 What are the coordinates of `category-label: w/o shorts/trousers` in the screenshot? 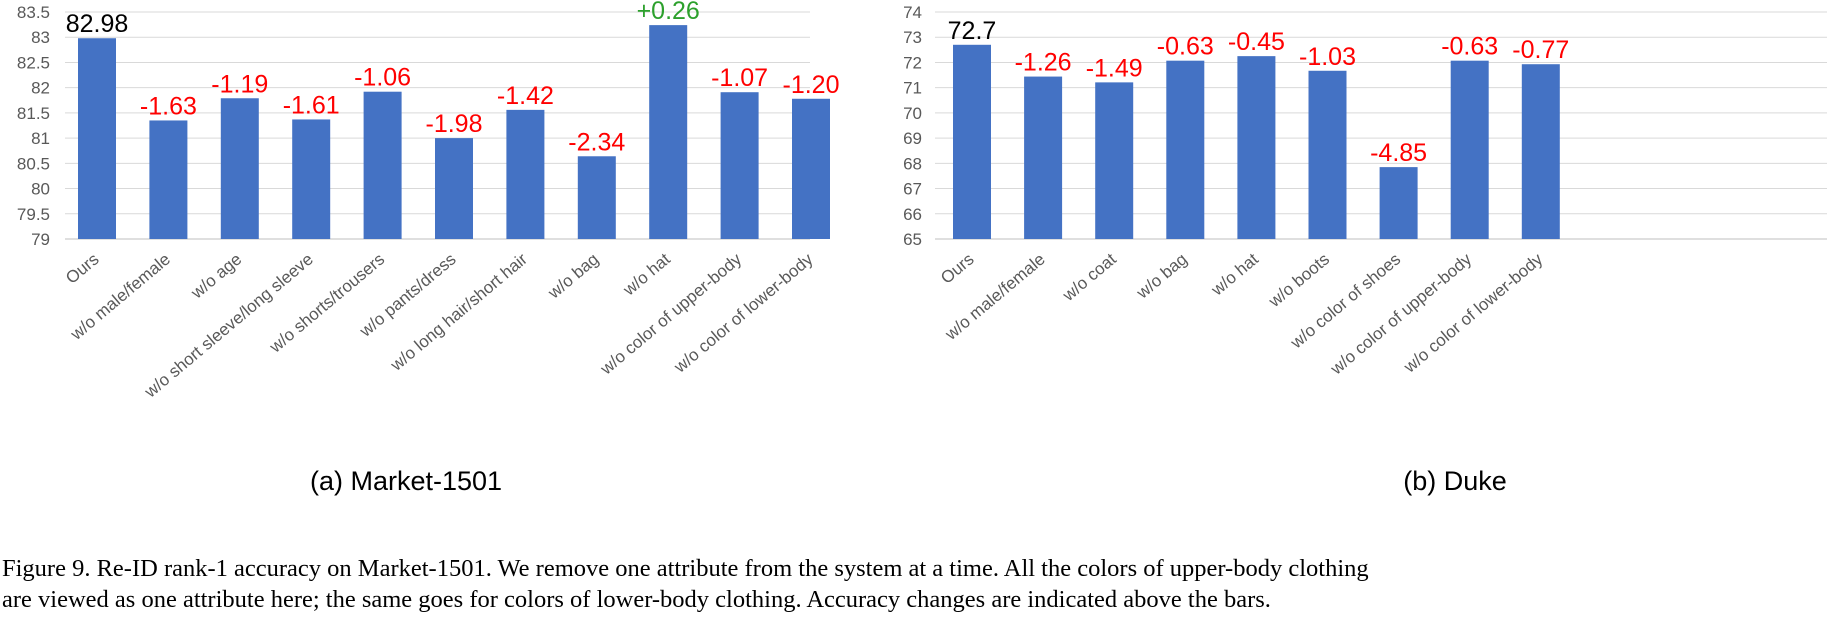 It's located at (326, 304).